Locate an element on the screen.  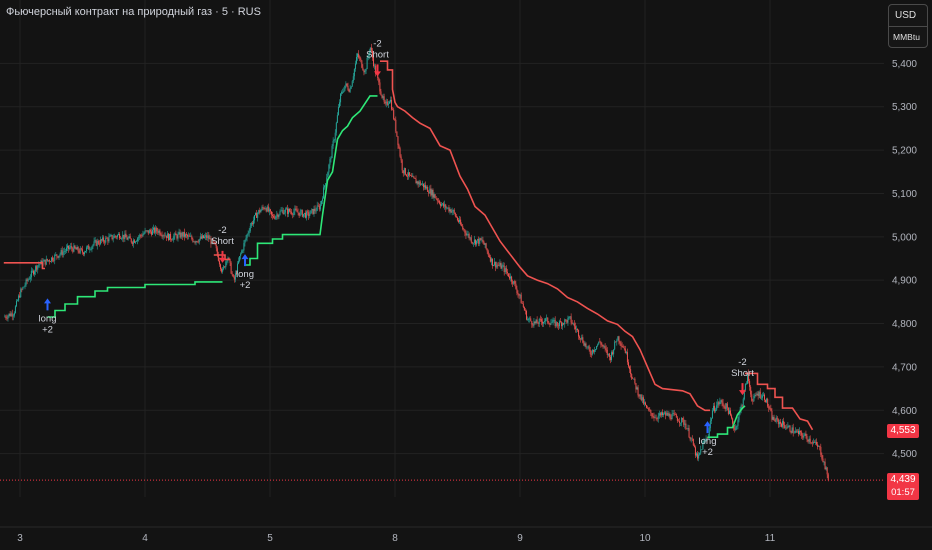
x-tick-label: 9 is located at coordinates (520, 538).